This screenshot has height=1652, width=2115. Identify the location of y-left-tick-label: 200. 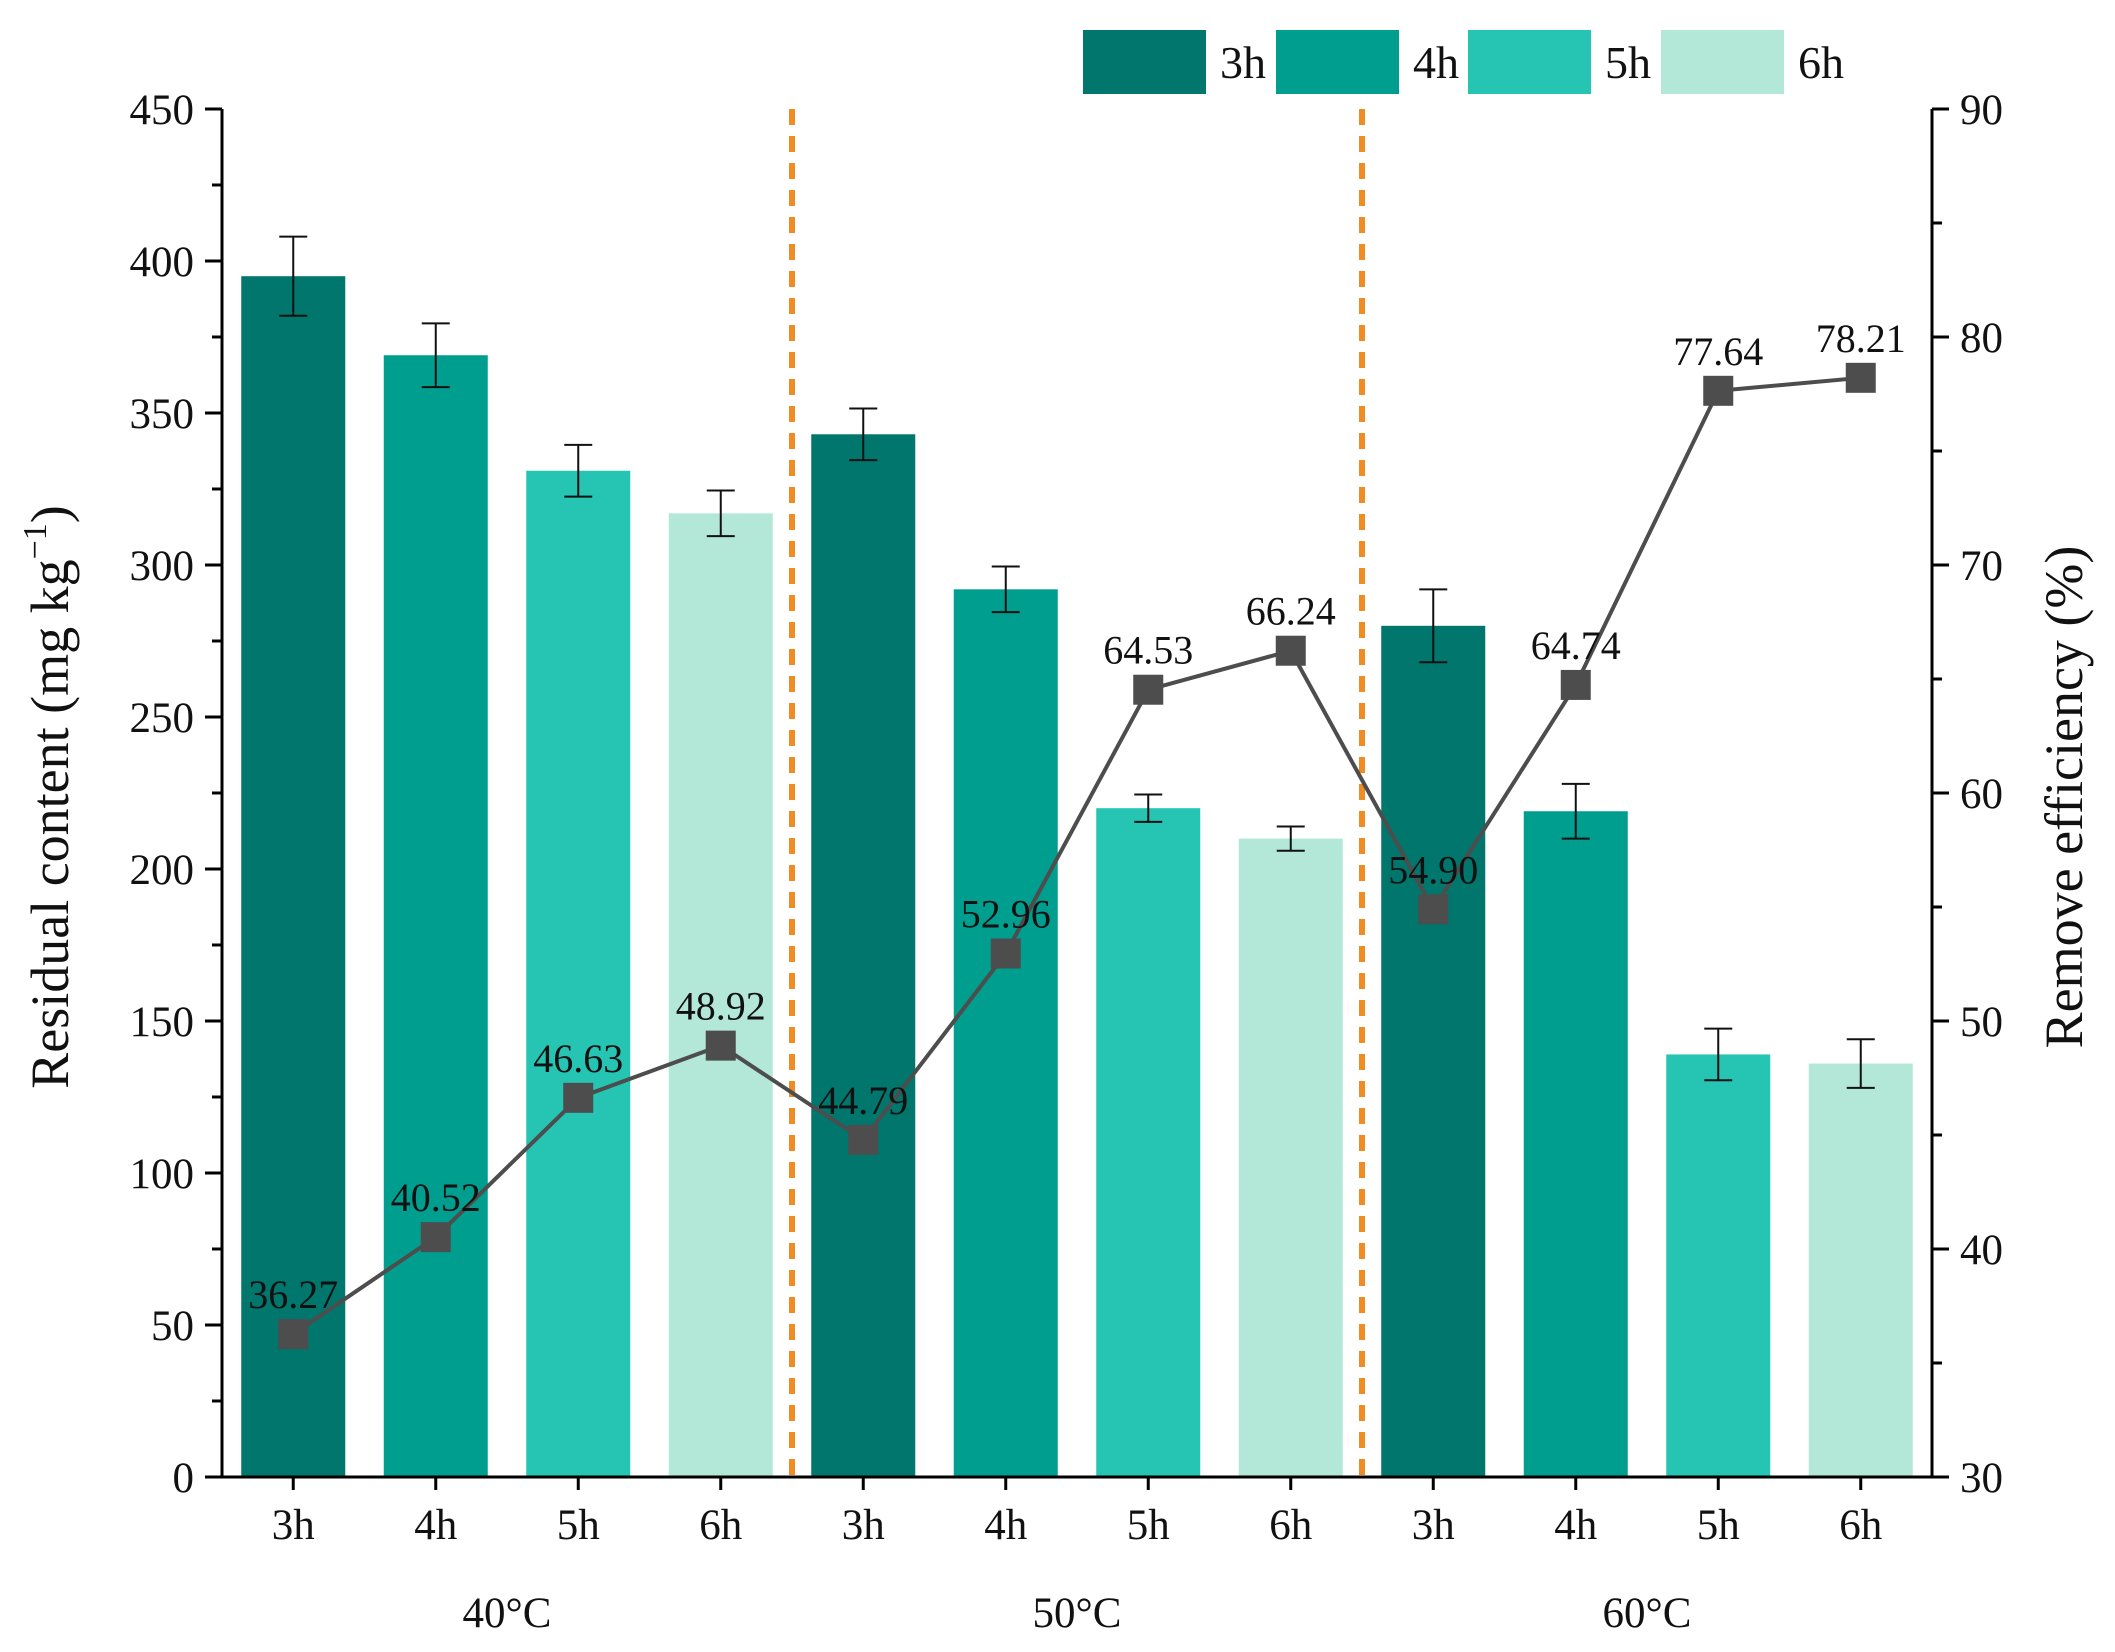
(162, 870).